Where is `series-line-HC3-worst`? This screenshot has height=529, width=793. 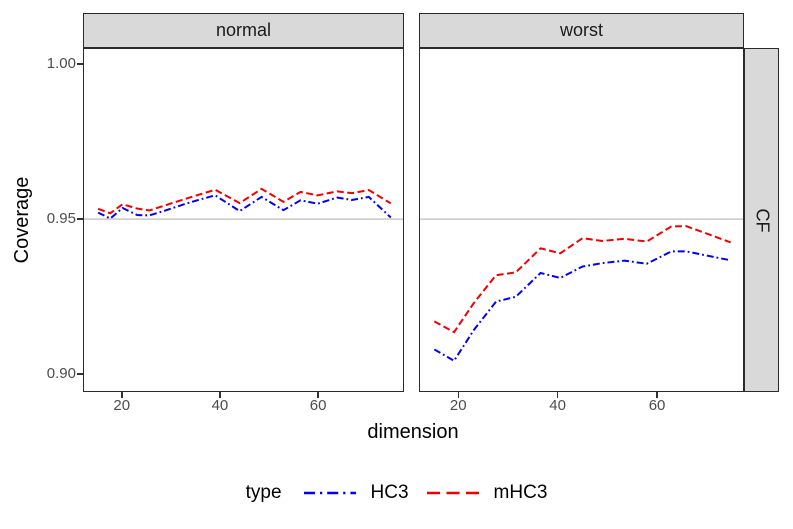
series-line-HC3-worst is located at coordinates (582, 306).